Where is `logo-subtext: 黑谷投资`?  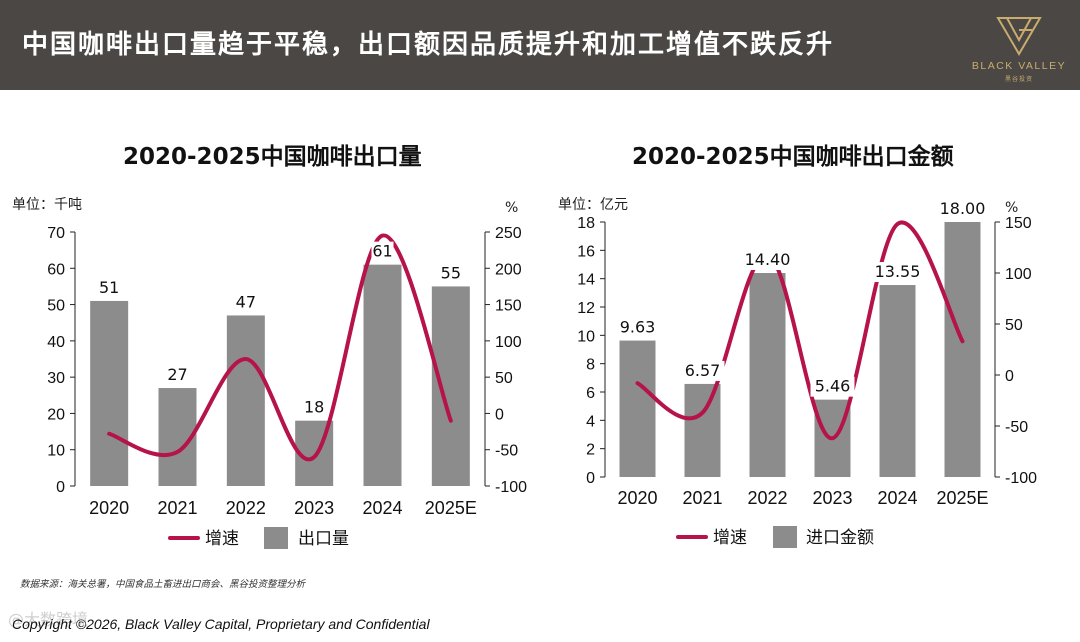
logo-subtext: 黑谷投资 is located at coordinates (1018, 79).